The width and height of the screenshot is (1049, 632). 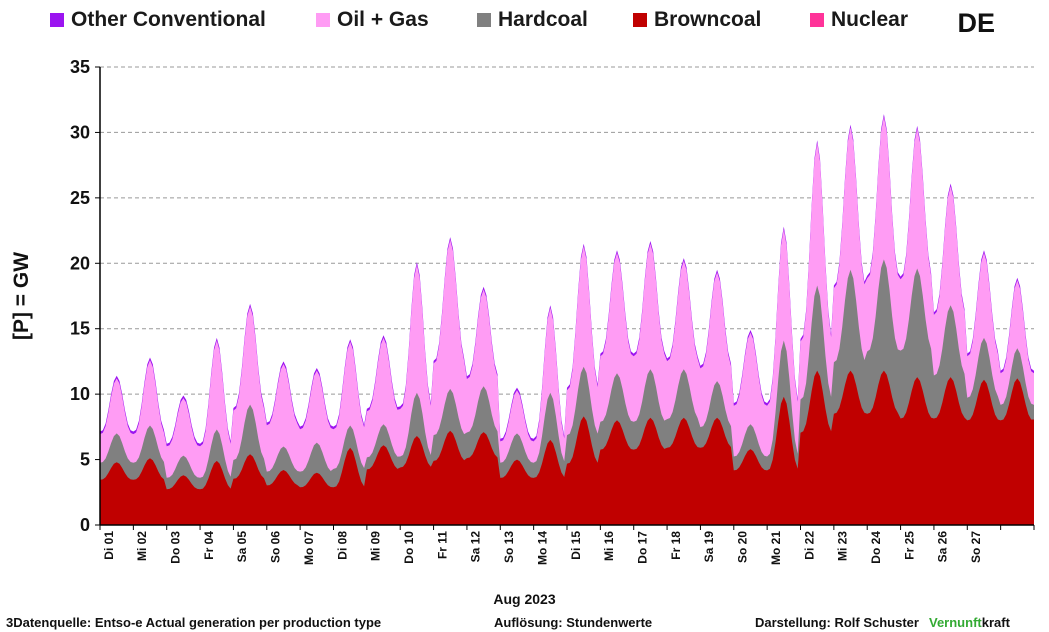 I want to click on x-tick-label: Sa 12, so click(x=476, y=547).